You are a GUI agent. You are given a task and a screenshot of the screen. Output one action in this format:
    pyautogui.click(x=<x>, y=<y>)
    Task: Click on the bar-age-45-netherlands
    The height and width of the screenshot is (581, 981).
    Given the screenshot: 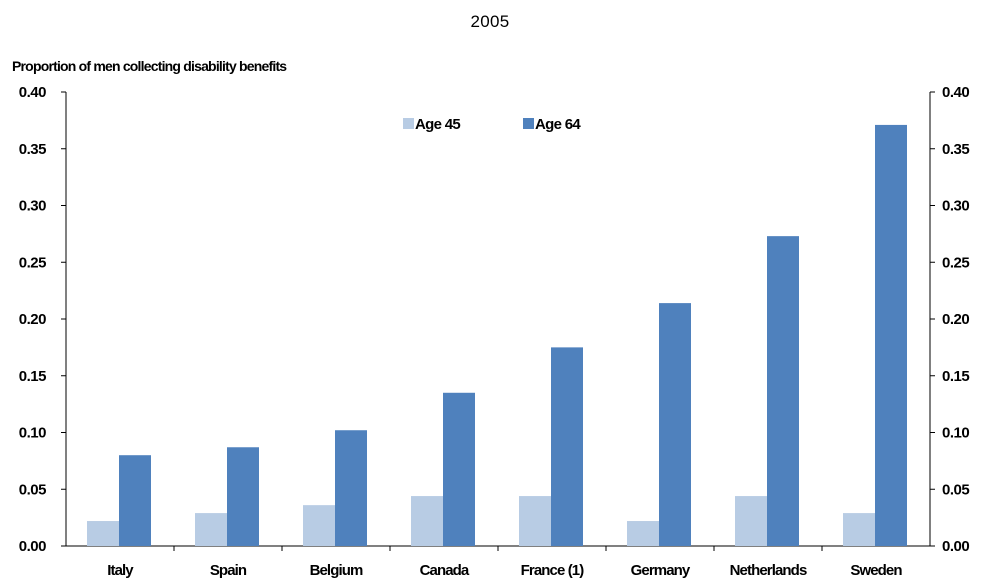 What is the action you would take?
    pyautogui.click(x=751, y=521)
    